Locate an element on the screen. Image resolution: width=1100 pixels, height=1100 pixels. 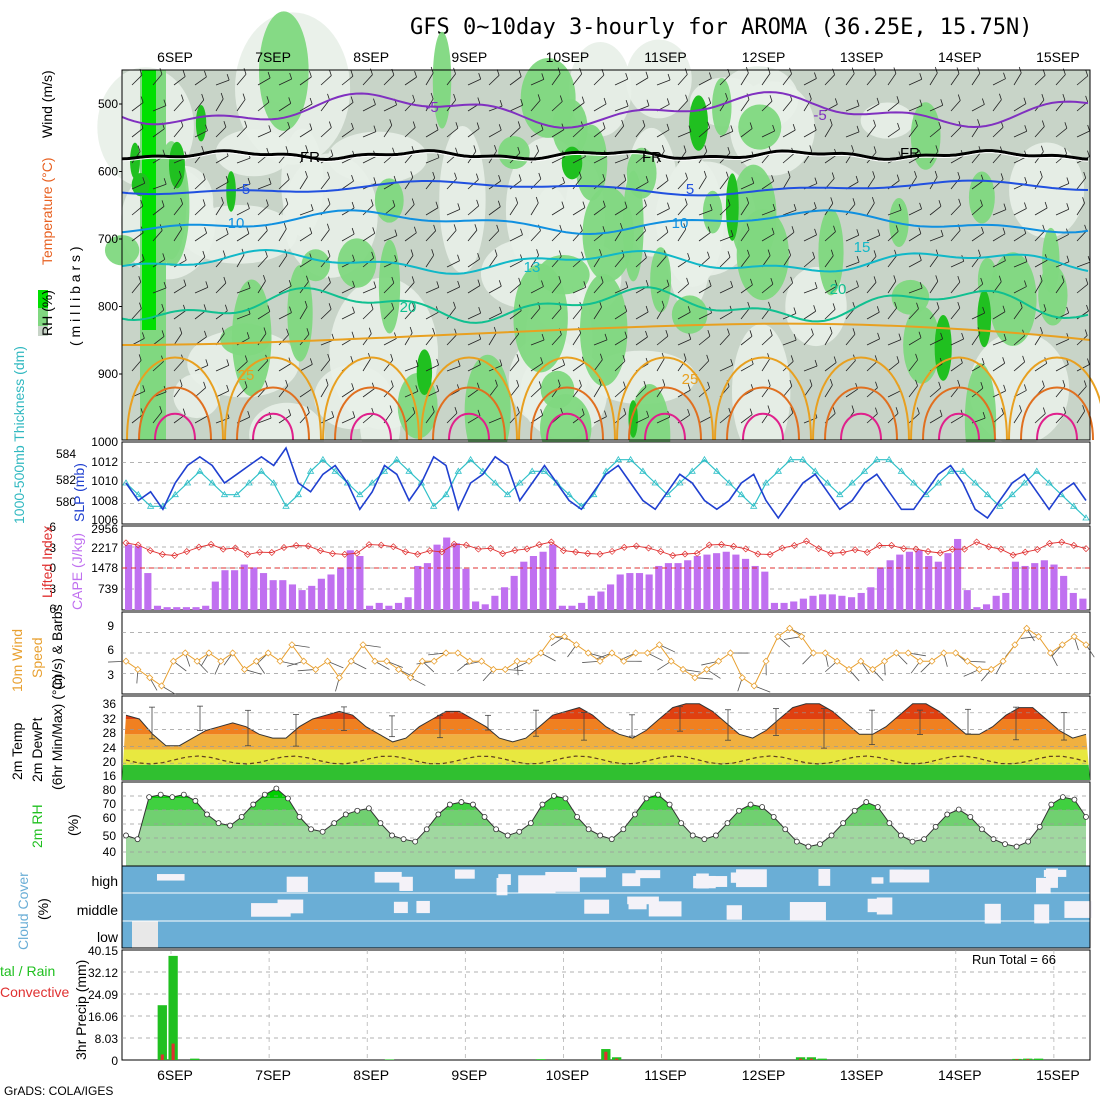
rh-pale-patch is located at coordinates (761, 391).